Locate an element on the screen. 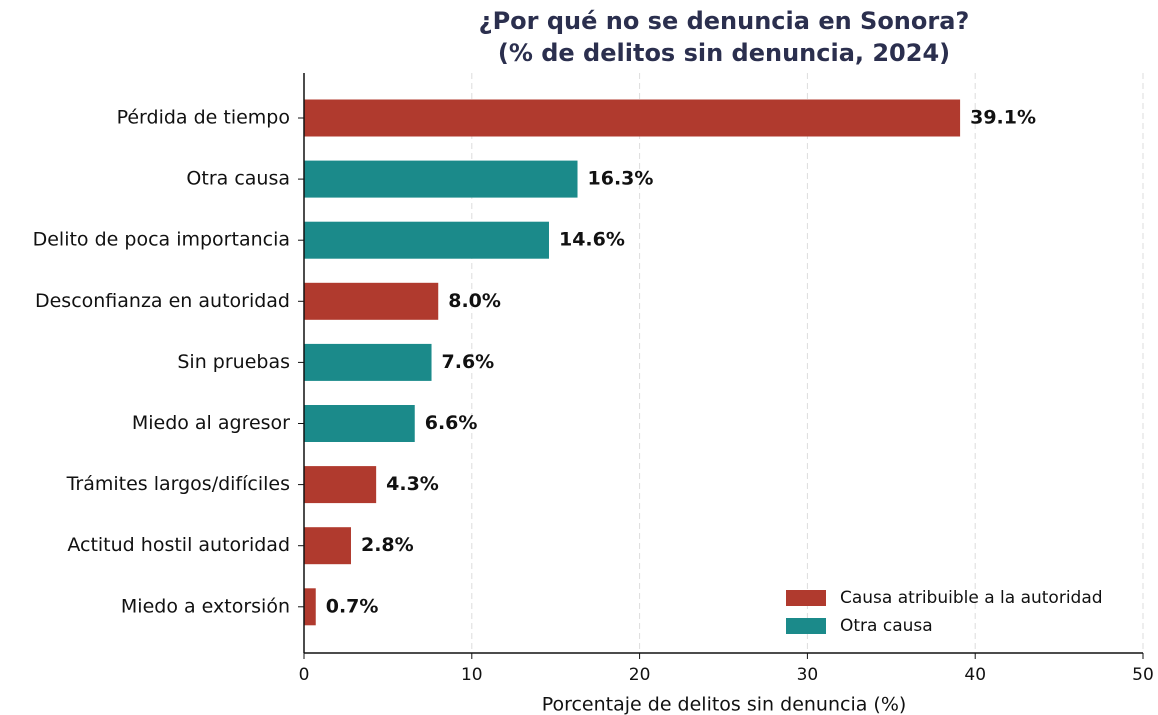 The image size is (1158, 715). x-tick-label: 20 is located at coordinates (640, 675).